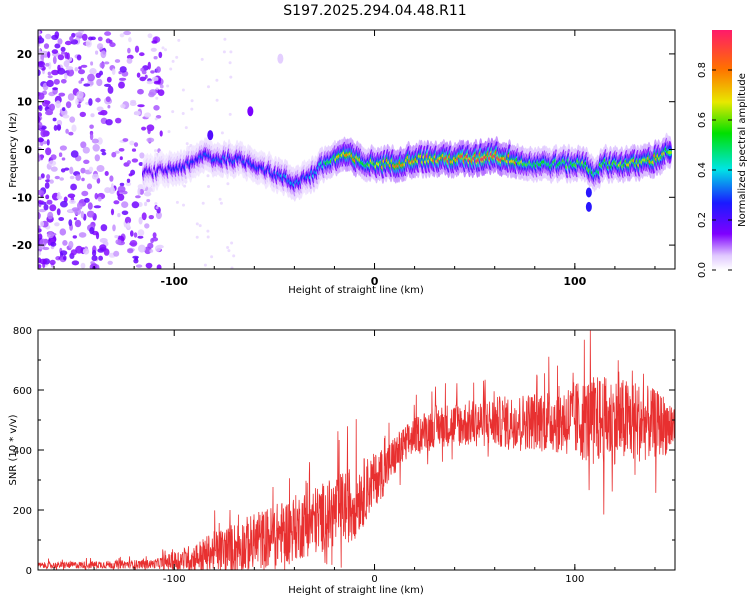 The width and height of the screenshot is (750, 600). What do you see at coordinates (22, 331) in the screenshot?
I see `snr-ytick-label: 800` at bounding box center [22, 331].